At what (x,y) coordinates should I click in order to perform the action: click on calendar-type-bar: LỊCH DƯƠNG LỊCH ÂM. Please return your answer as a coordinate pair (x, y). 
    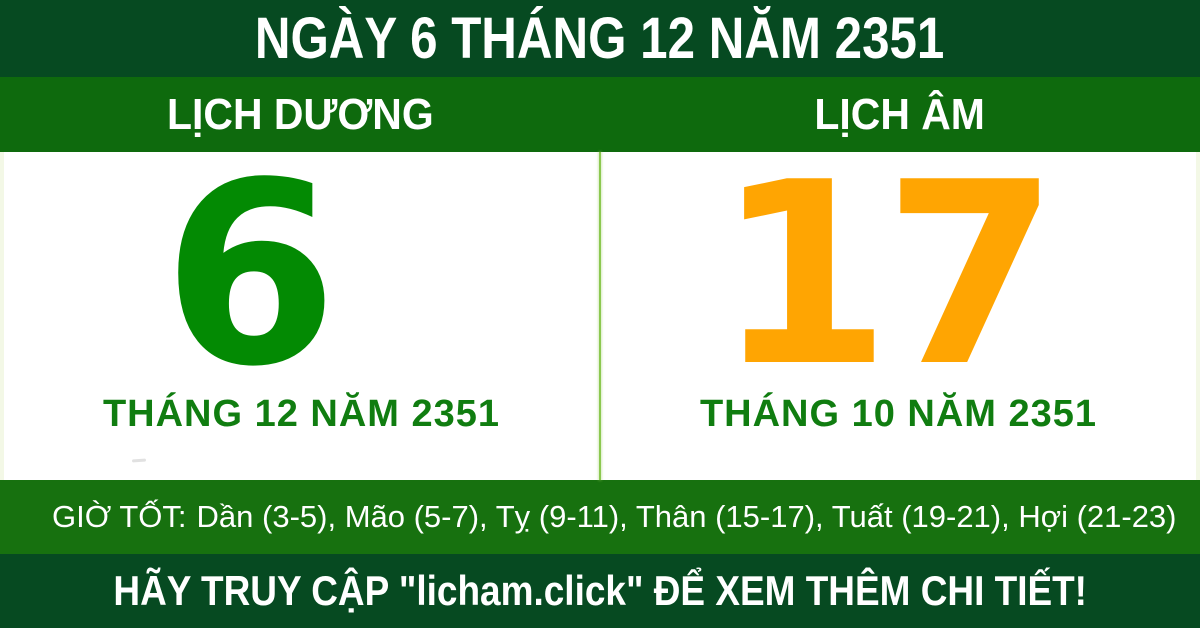
    Looking at the image, I should click on (600, 114).